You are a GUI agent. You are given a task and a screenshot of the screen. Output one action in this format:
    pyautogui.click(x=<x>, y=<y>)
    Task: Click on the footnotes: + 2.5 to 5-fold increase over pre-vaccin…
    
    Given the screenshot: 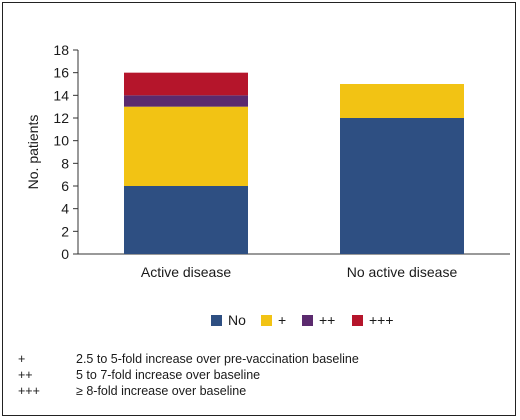 What is the action you would take?
    pyautogui.click(x=188, y=375)
    